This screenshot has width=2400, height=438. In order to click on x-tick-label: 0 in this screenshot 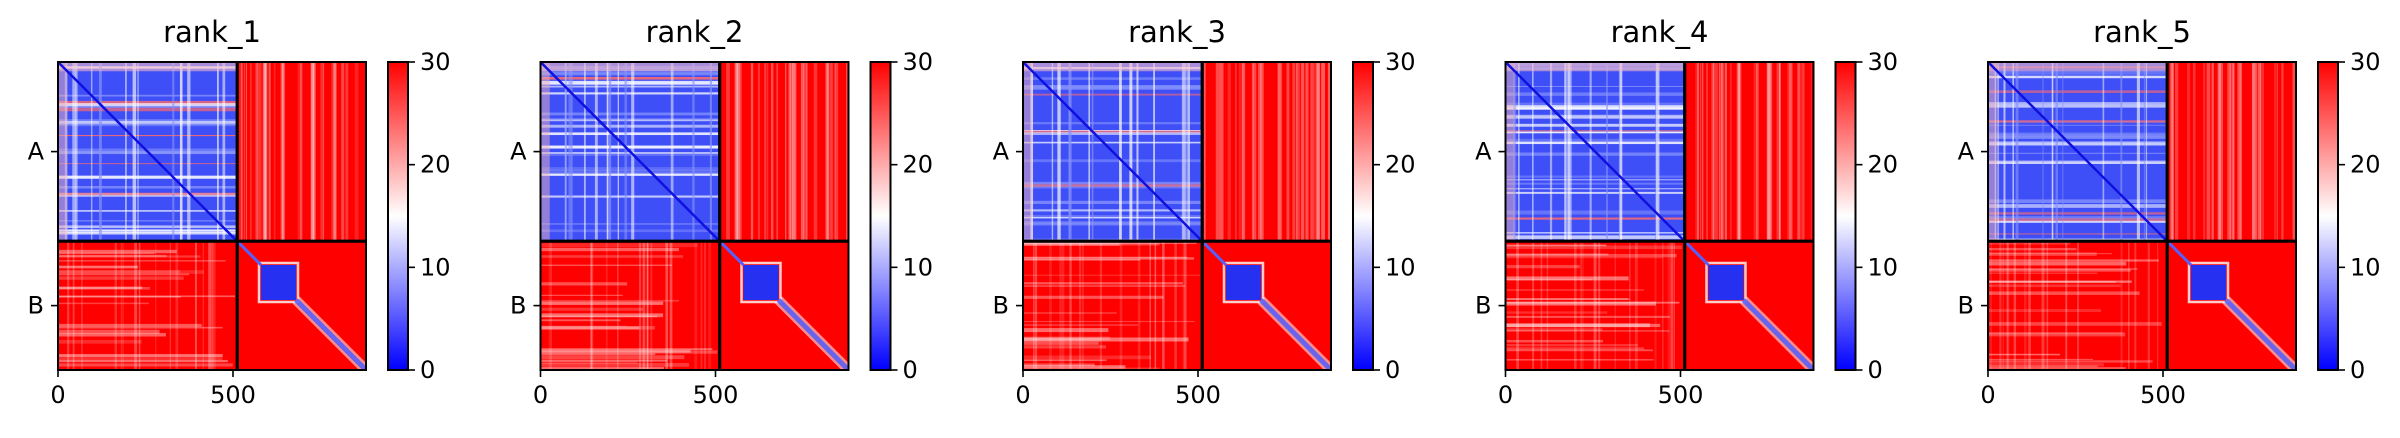, I will do `click(1505, 395)`.